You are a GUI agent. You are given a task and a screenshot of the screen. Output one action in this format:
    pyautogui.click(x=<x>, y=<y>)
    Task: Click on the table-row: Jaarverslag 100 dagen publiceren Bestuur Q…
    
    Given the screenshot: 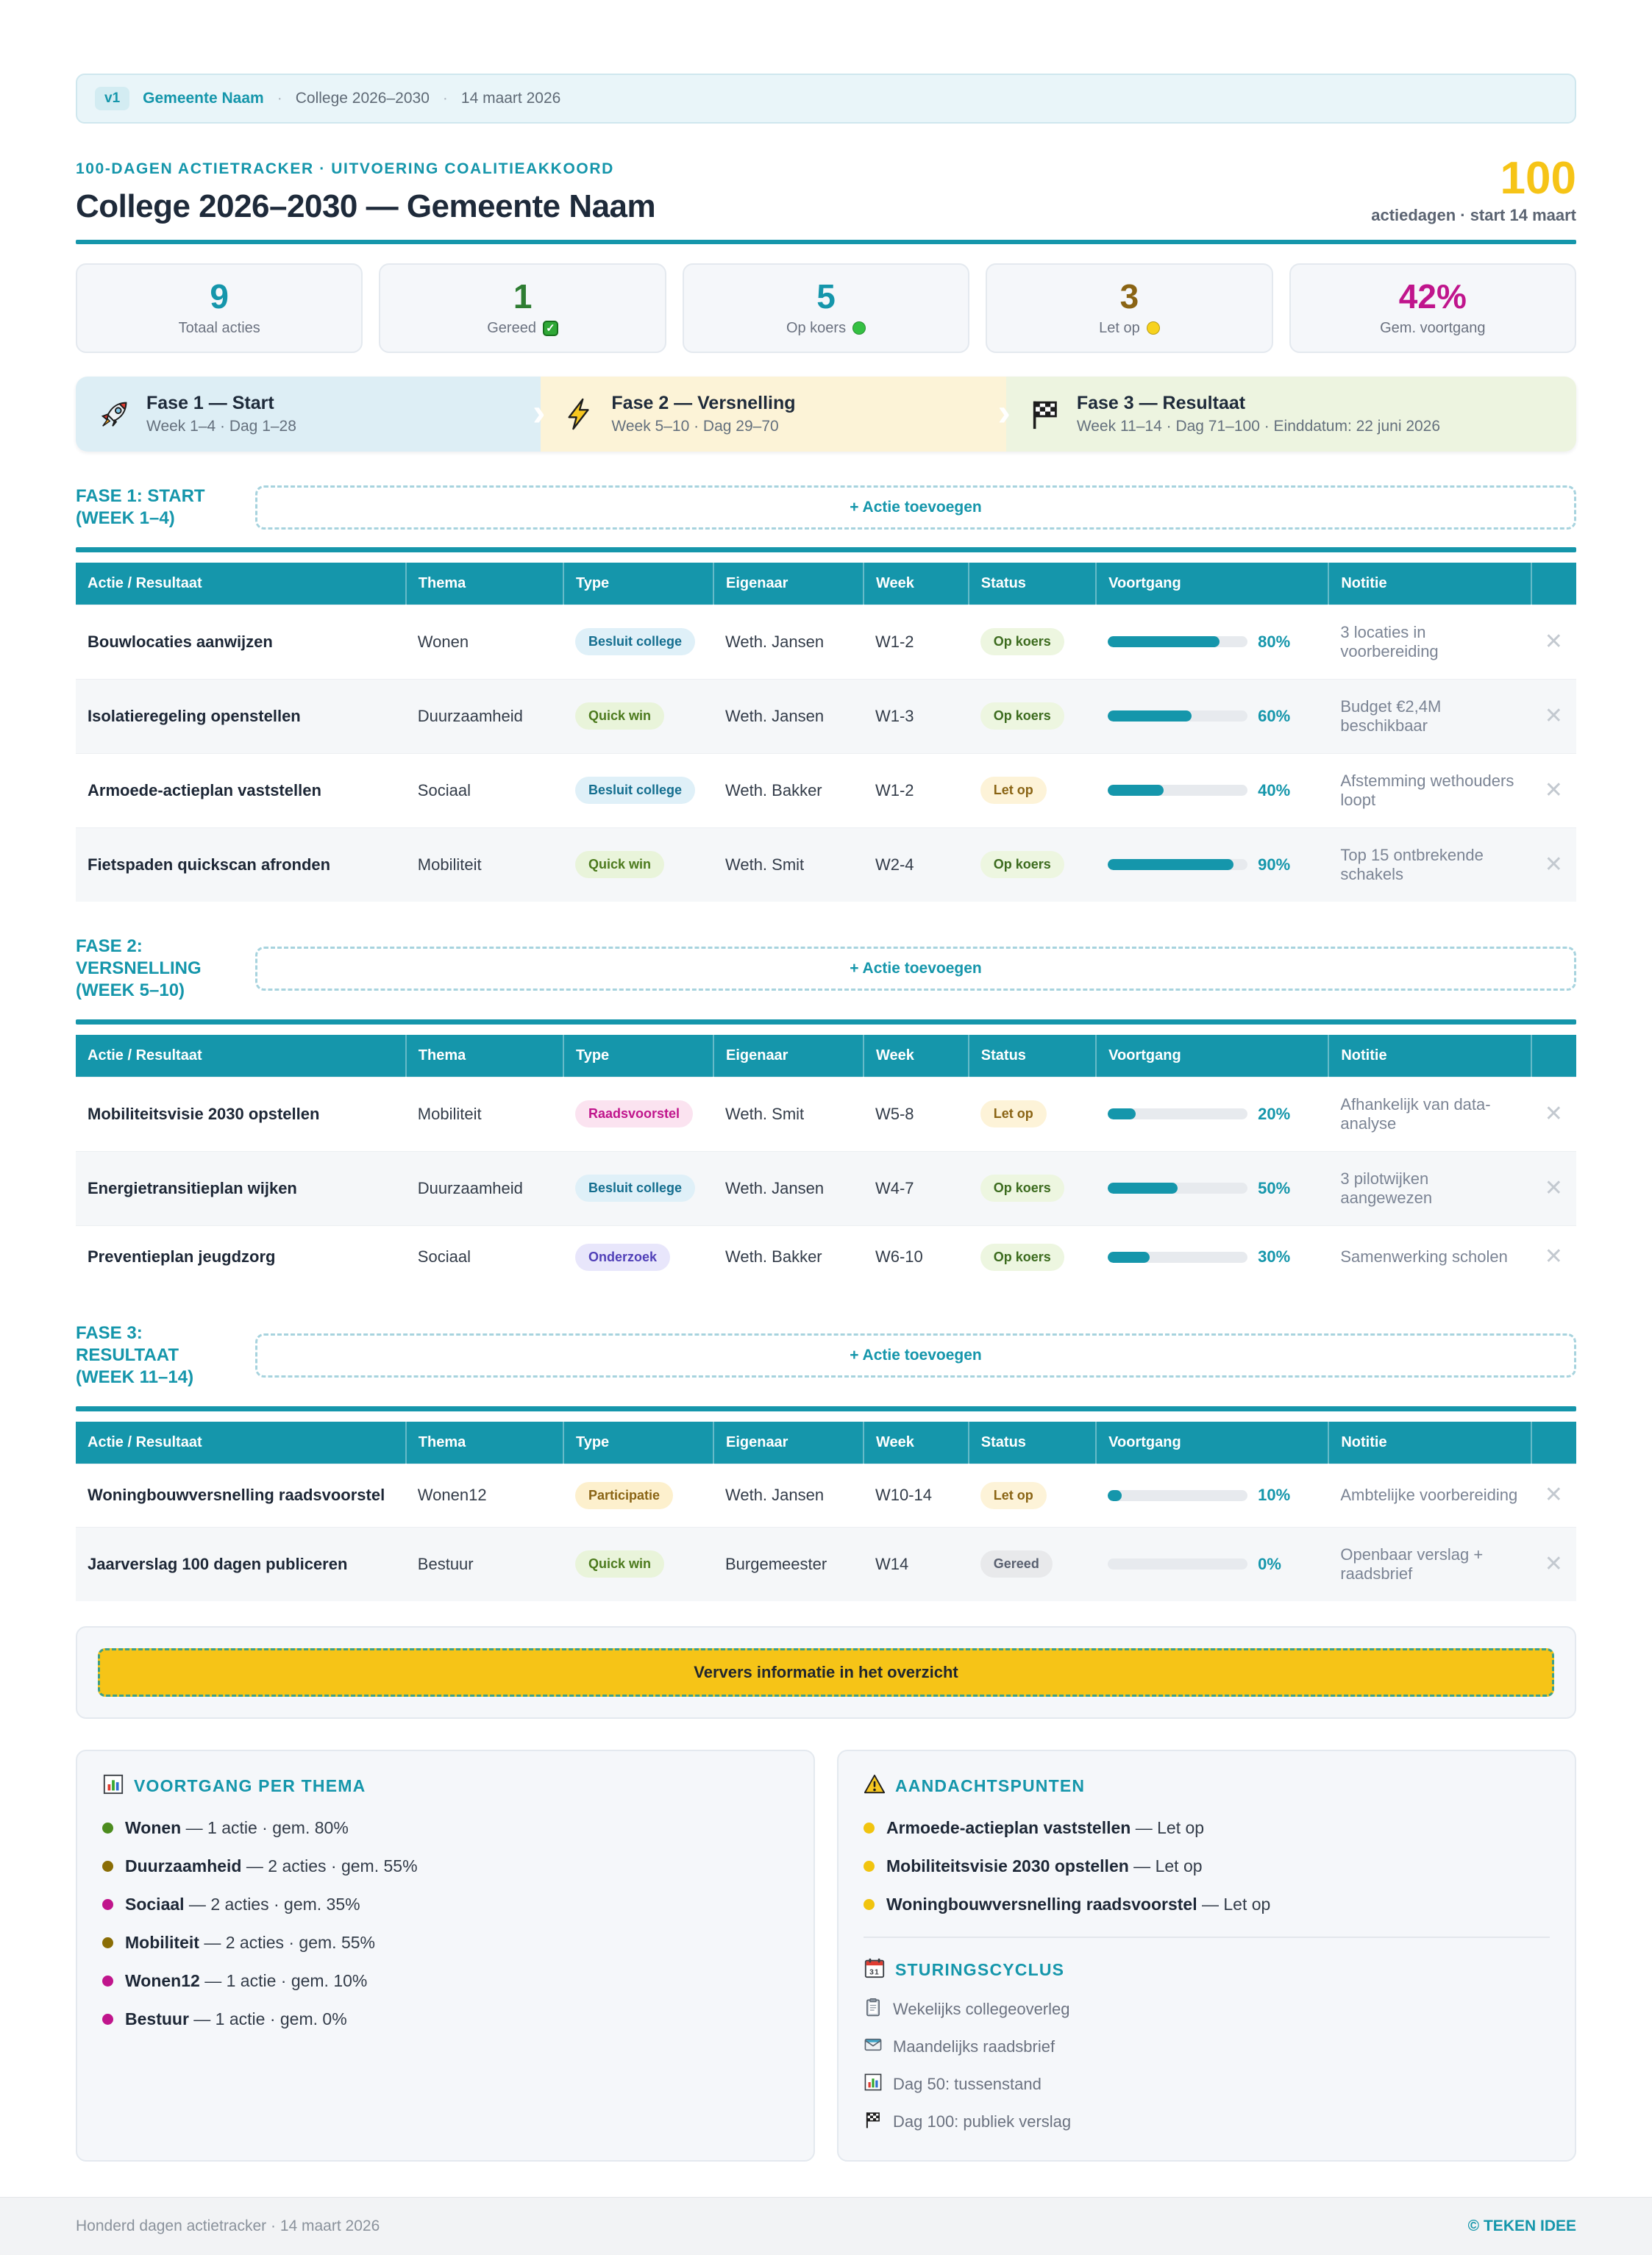 What is the action you would take?
    pyautogui.click(x=826, y=1564)
    